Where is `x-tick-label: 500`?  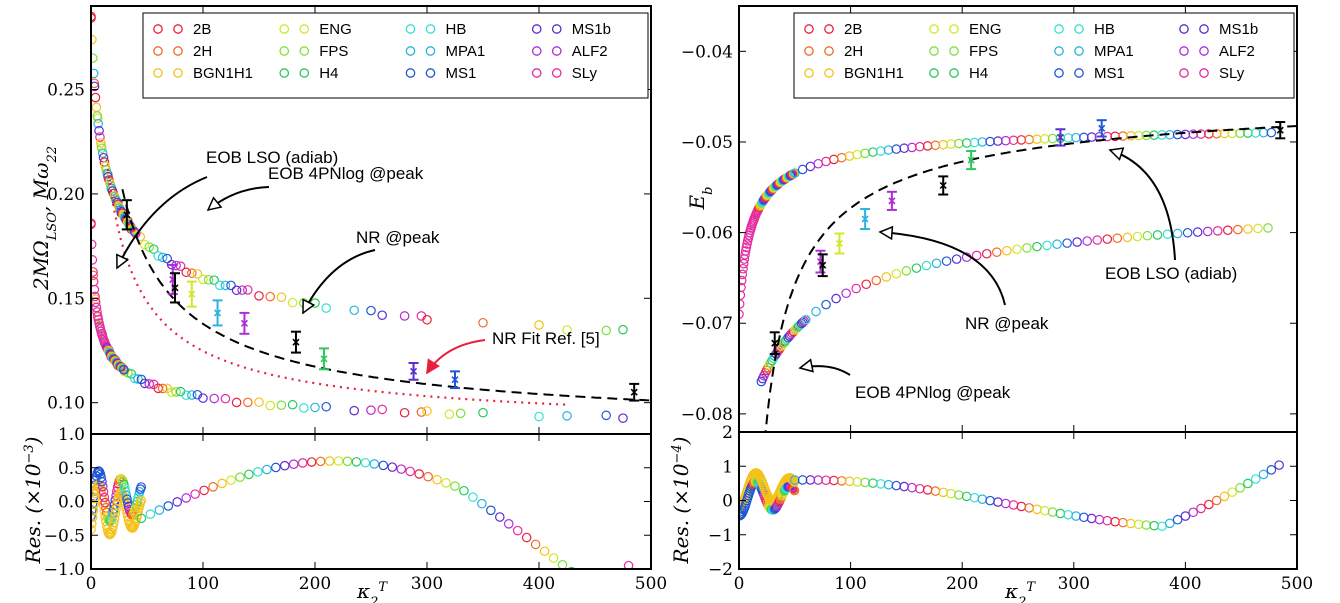
x-tick-label: 500 is located at coordinates (651, 584).